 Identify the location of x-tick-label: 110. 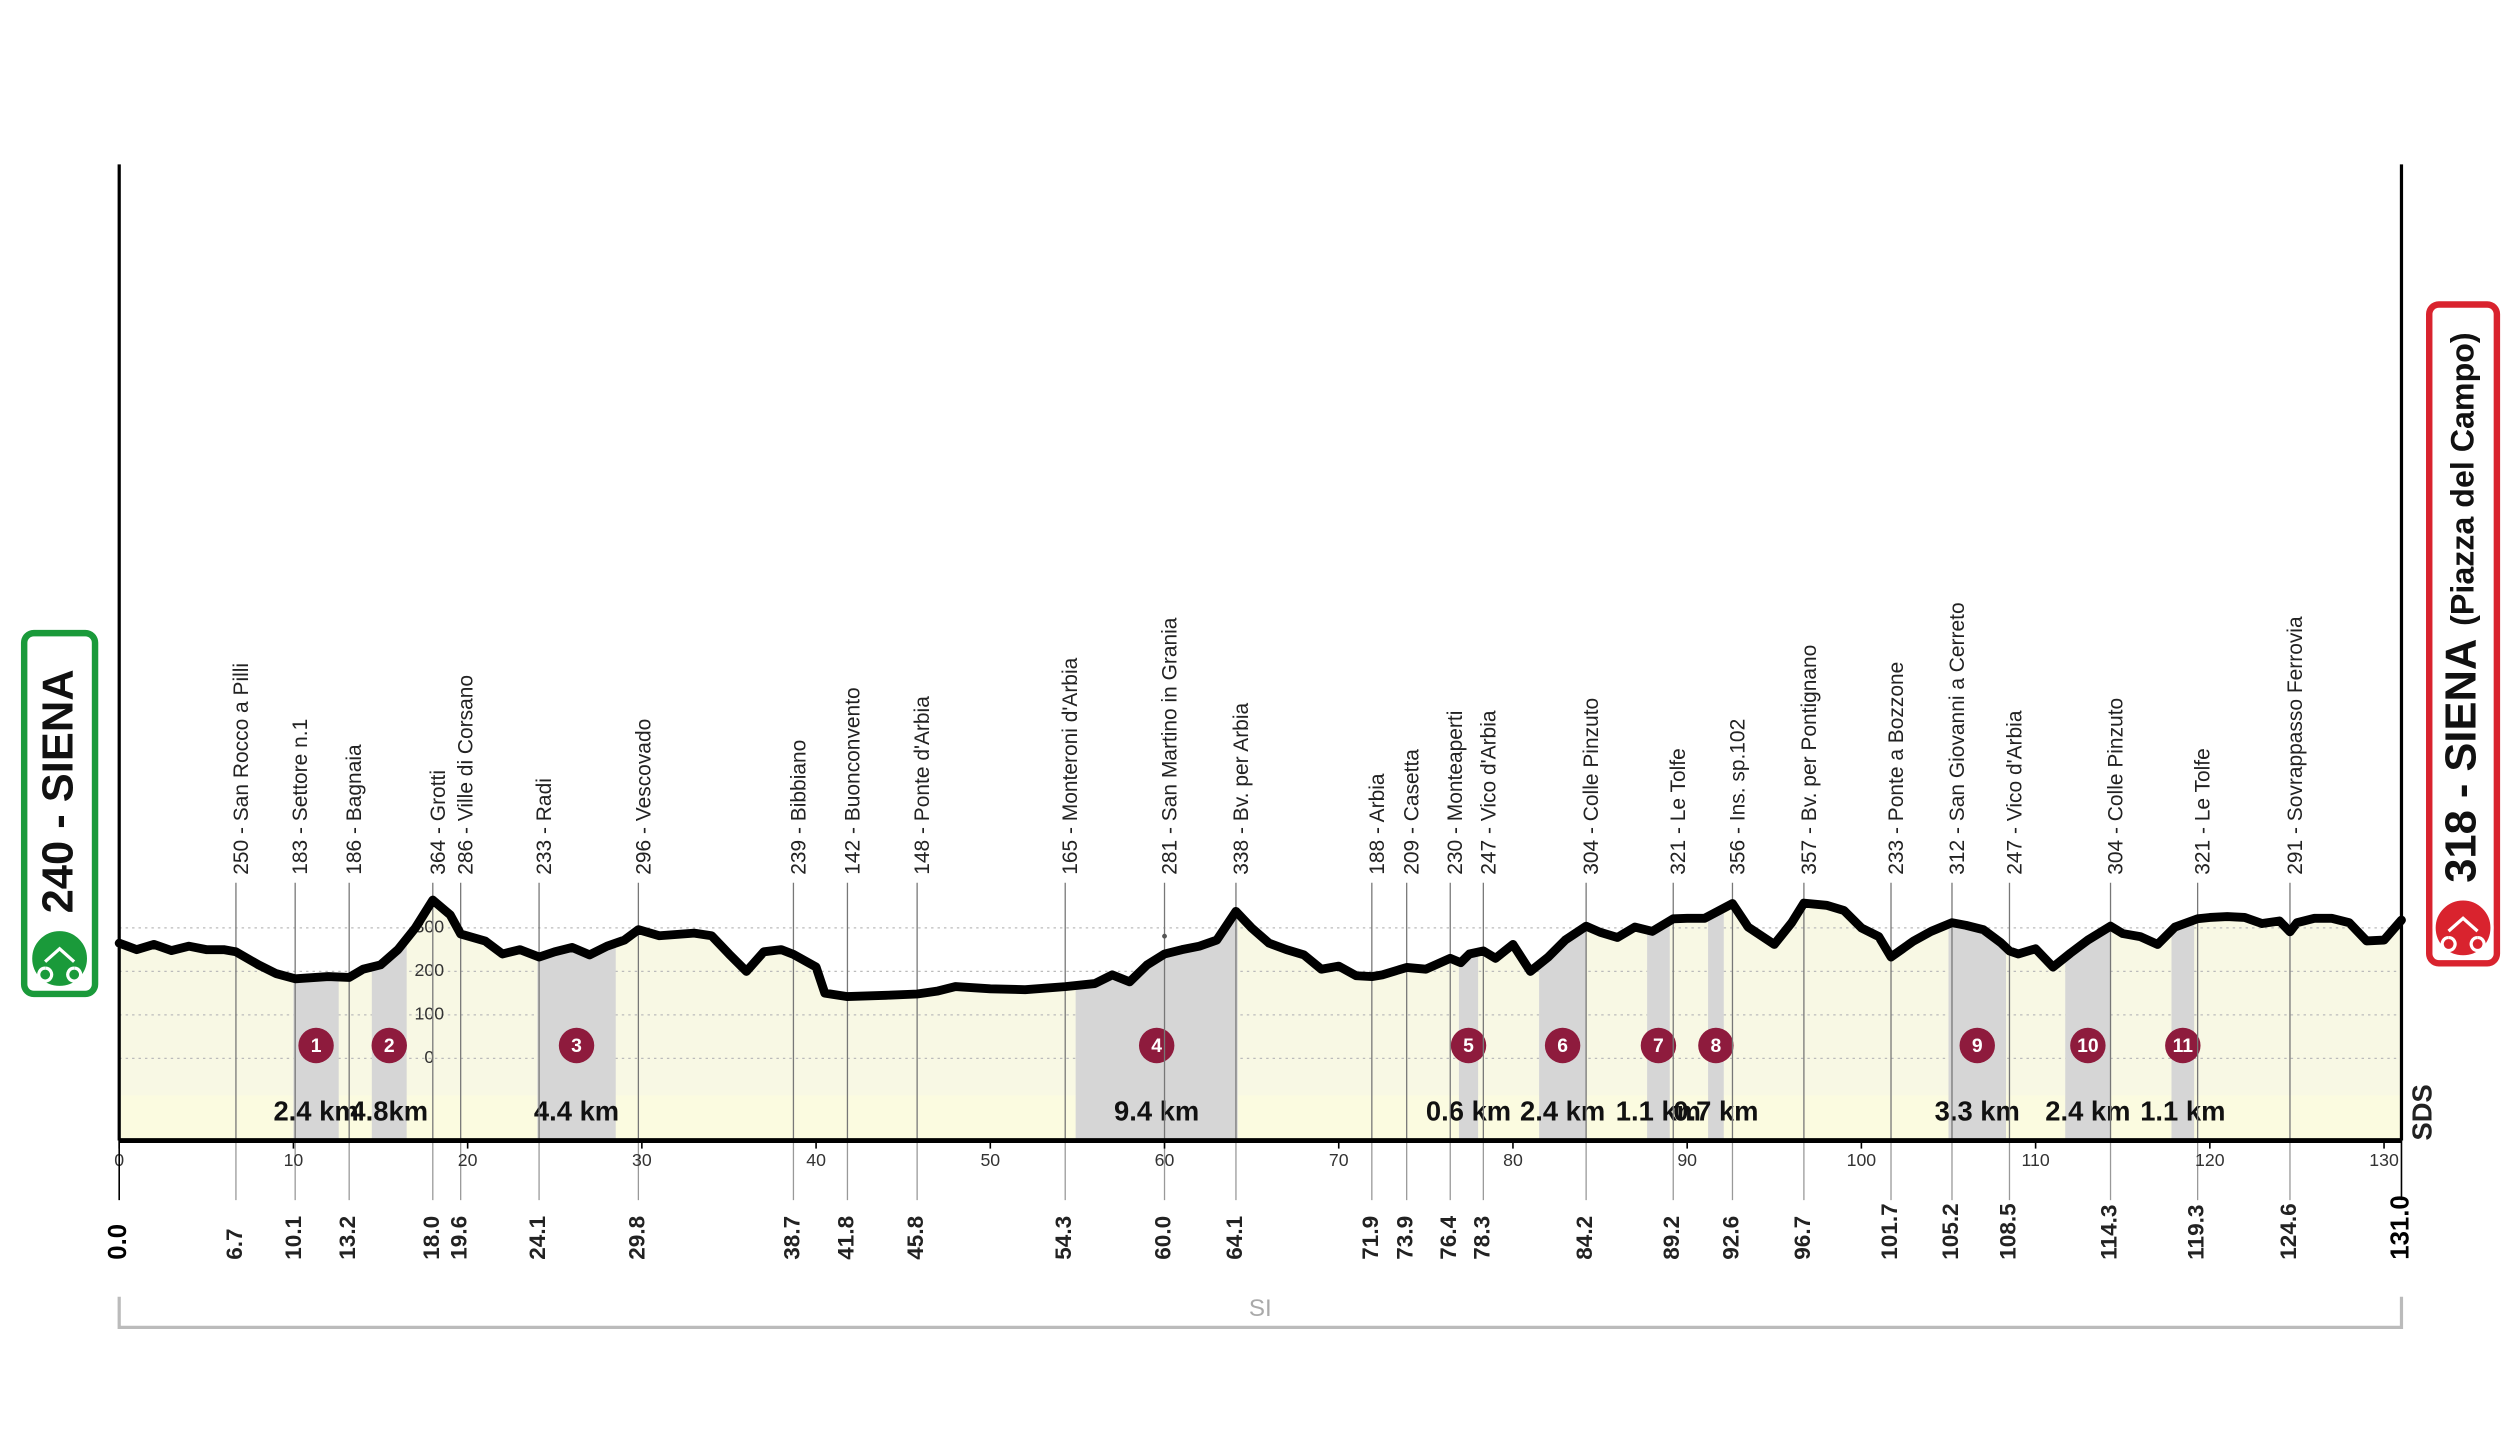
(2035, 1160).